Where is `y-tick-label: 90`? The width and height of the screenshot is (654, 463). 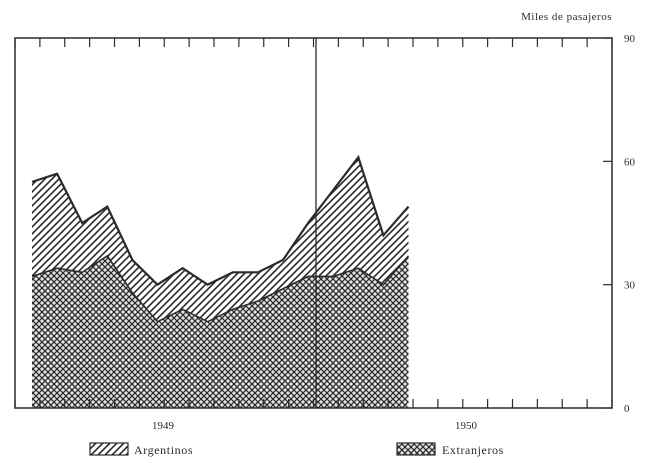
y-tick-label: 90 is located at coordinates (630, 39).